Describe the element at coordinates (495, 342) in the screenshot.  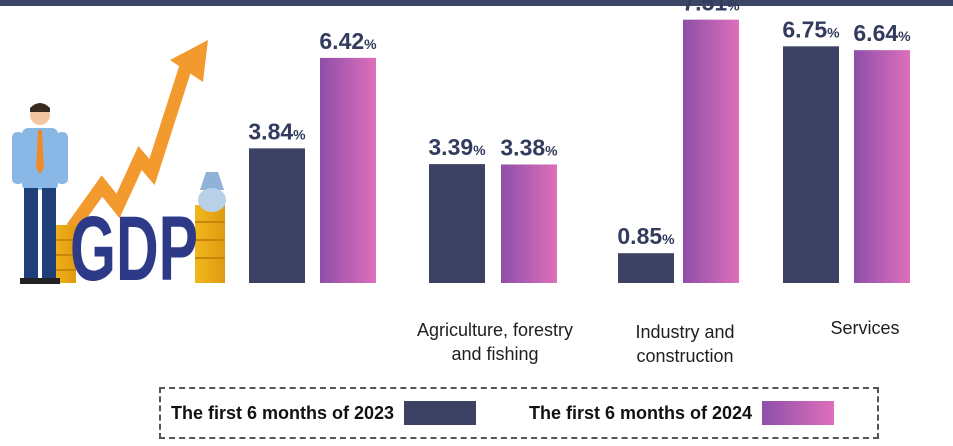
I see `category-label-agriculture: Agriculture, forestry and fishing` at that location.